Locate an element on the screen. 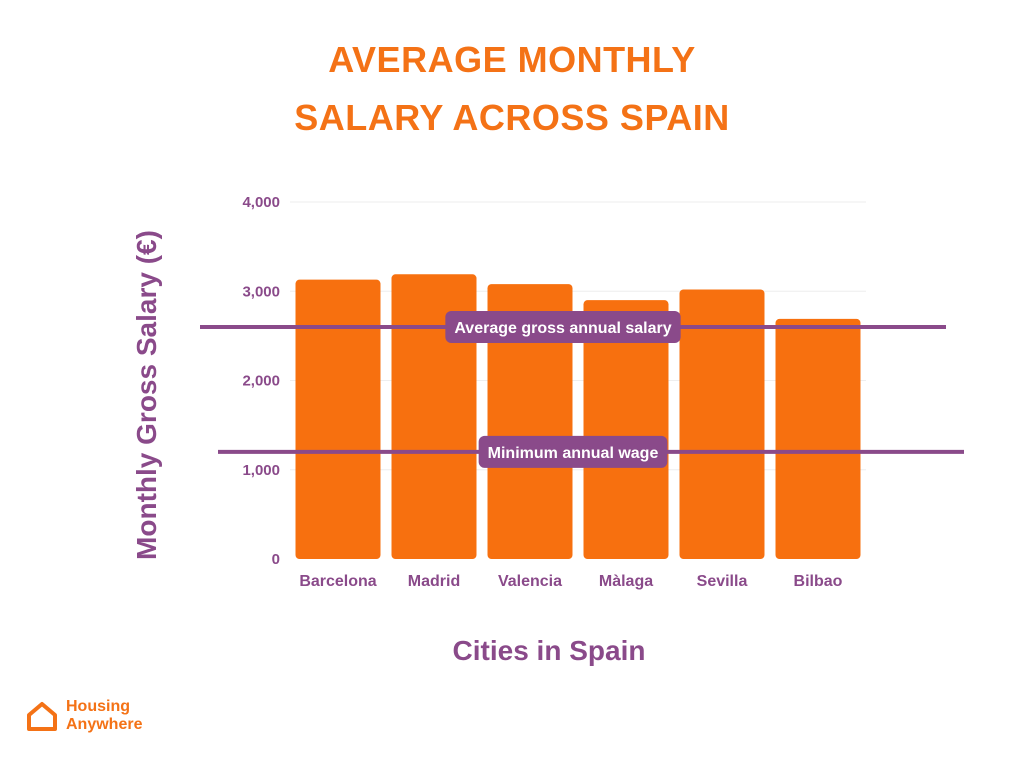  reference-line-label: Average gross annual salary is located at coordinates (563, 326).